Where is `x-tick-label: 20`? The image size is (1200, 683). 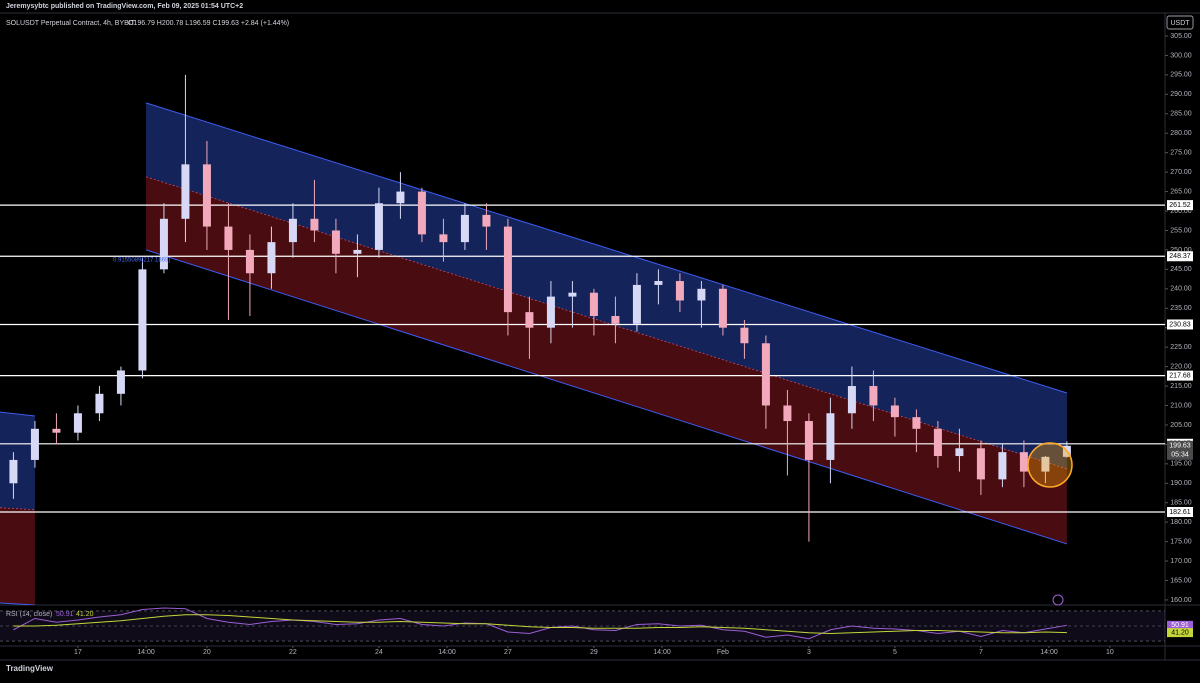 x-tick-label: 20 is located at coordinates (207, 652).